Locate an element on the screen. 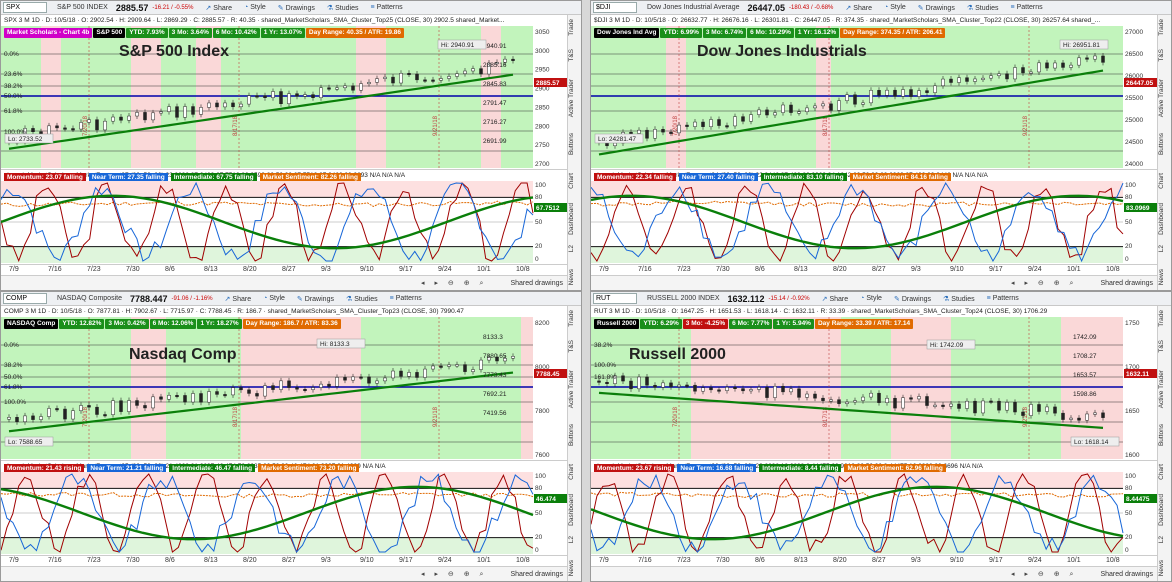  date-tick-label: 8/20 is located at coordinates (840, 269).